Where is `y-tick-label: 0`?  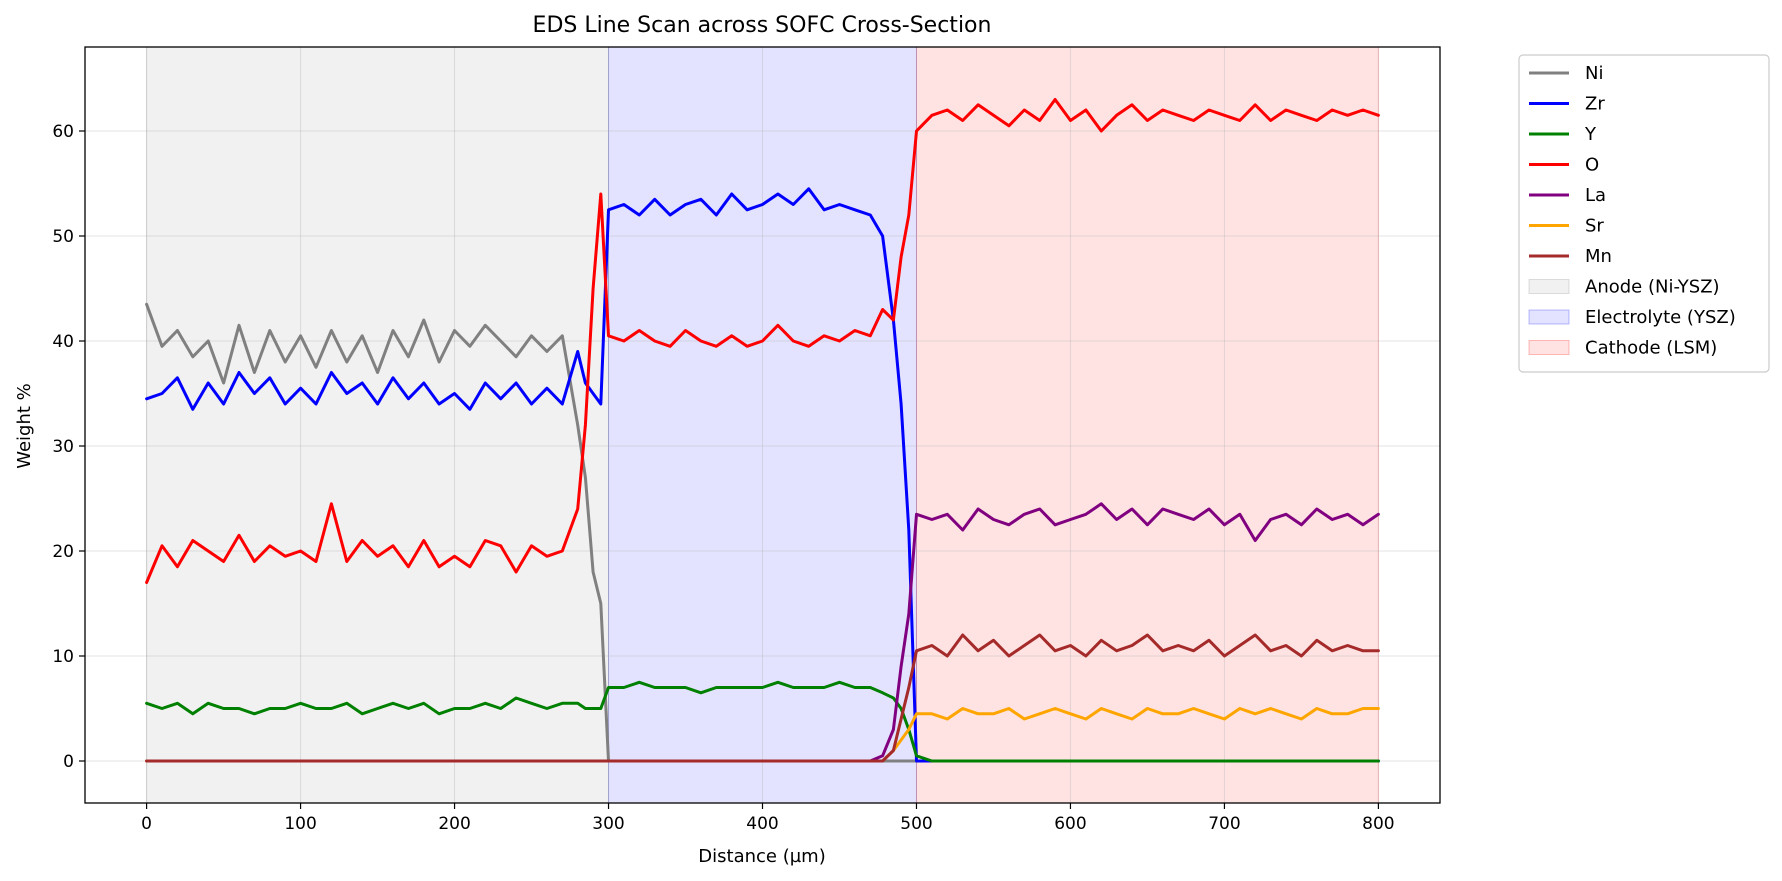 y-tick-label: 0 is located at coordinates (68, 762).